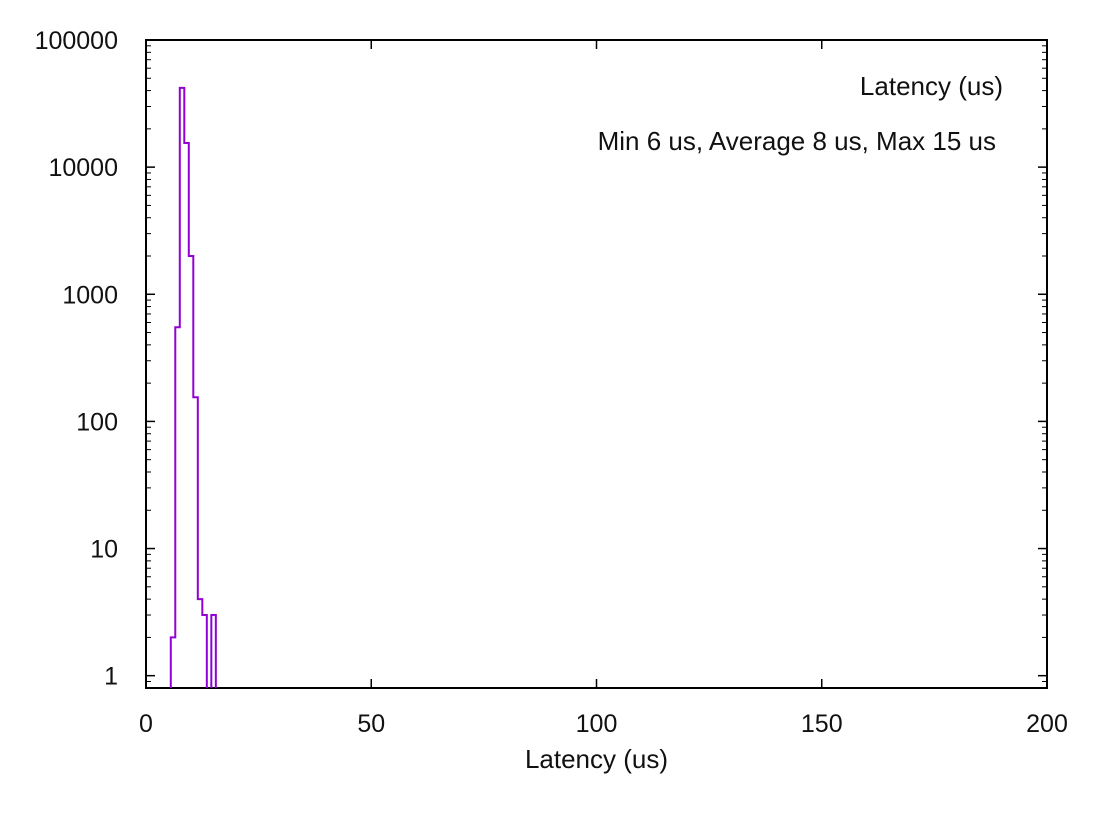  I want to click on y-tick-label: 1000, so click(90, 295).